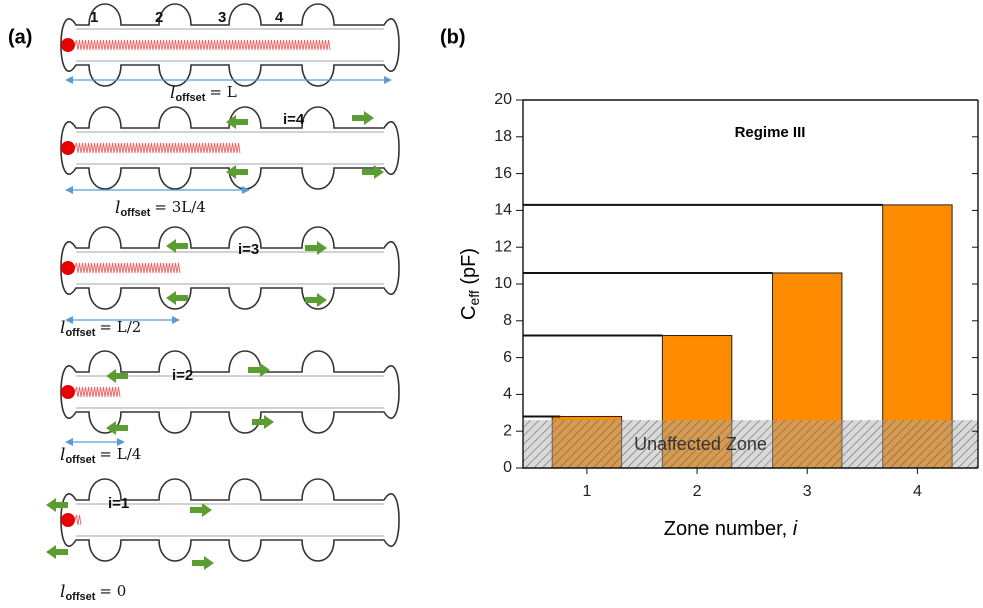 This screenshot has width=983, height=608. I want to click on y-label-rest: (pF), so click(469, 269).